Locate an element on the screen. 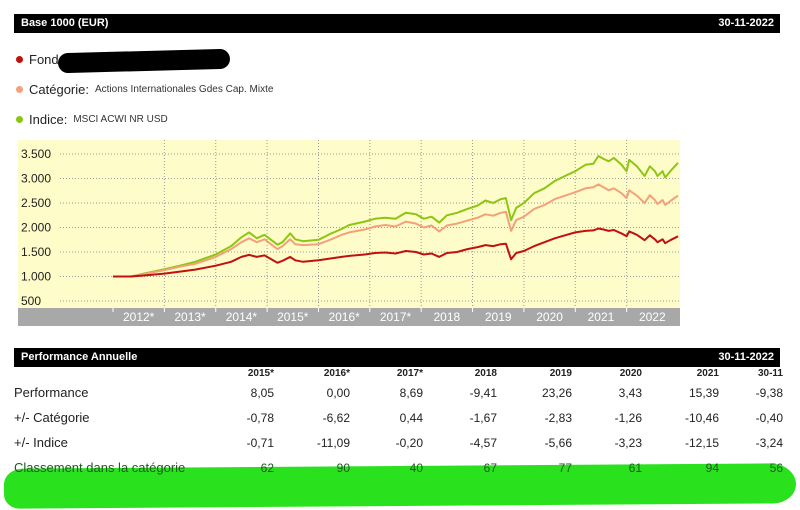 This screenshot has height=510, width=800. redaction-scribble is located at coordinates (144, 61).